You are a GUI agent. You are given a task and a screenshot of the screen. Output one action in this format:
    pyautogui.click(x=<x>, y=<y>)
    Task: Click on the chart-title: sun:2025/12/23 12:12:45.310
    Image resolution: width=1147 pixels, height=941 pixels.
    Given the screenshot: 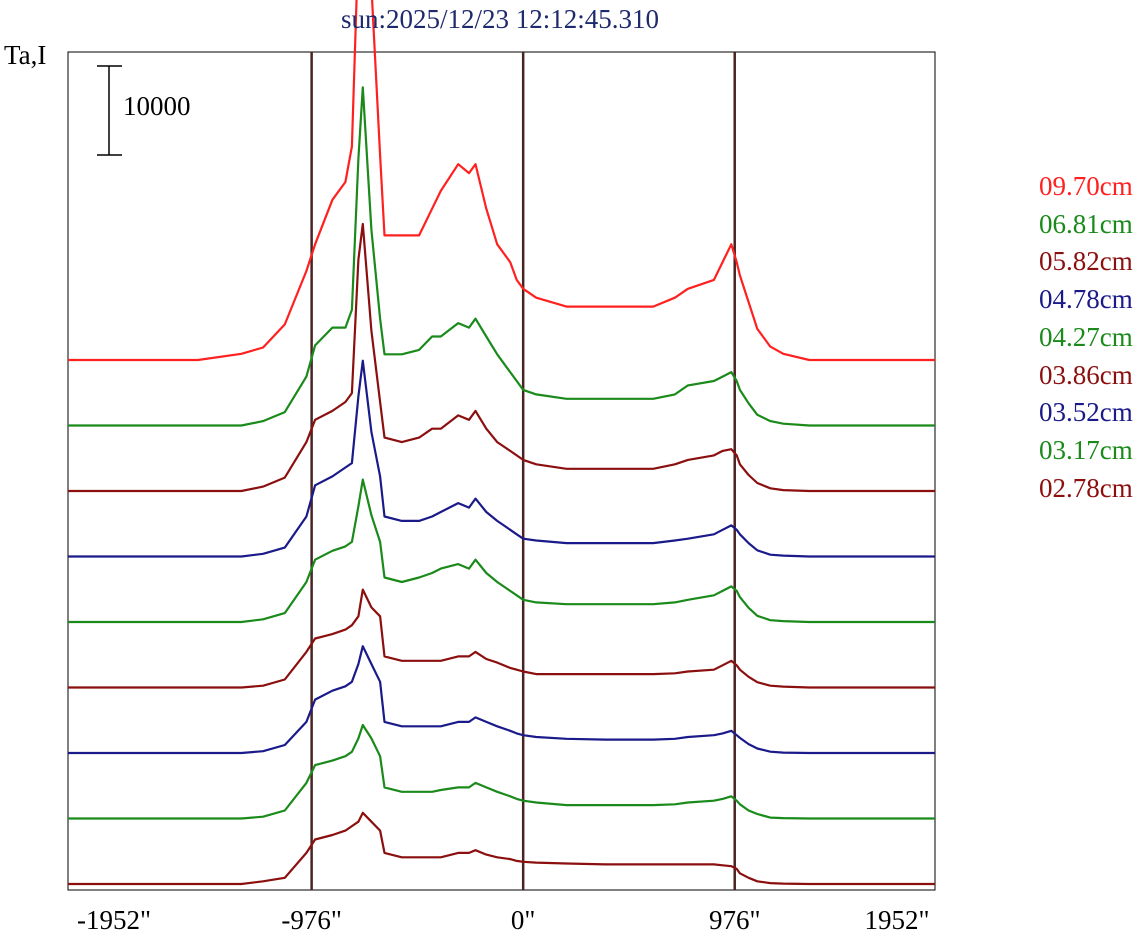 What is the action you would take?
    pyautogui.click(x=499, y=19)
    